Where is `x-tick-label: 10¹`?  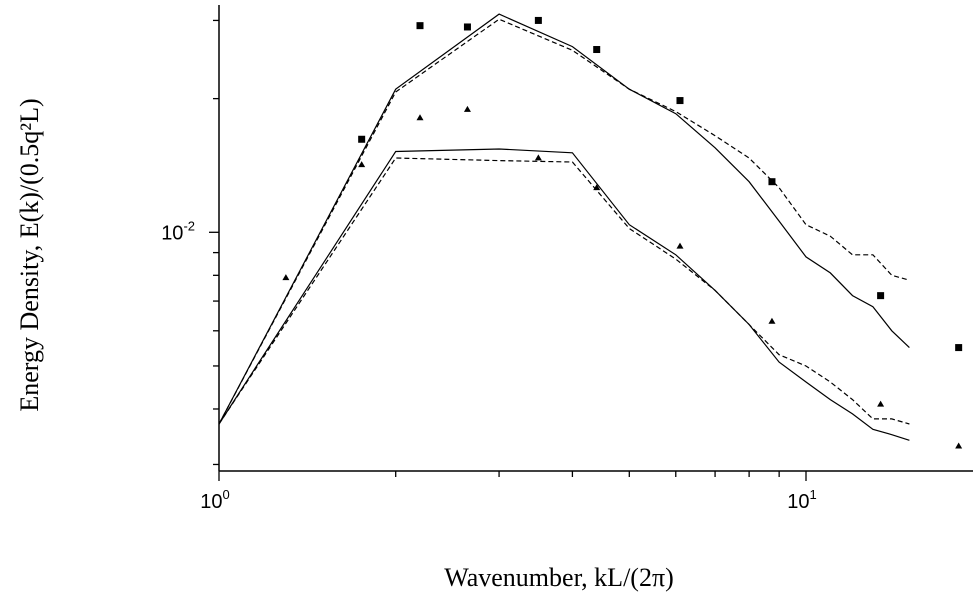
x-tick-label: 10¹ is located at coordinates (801, 500).